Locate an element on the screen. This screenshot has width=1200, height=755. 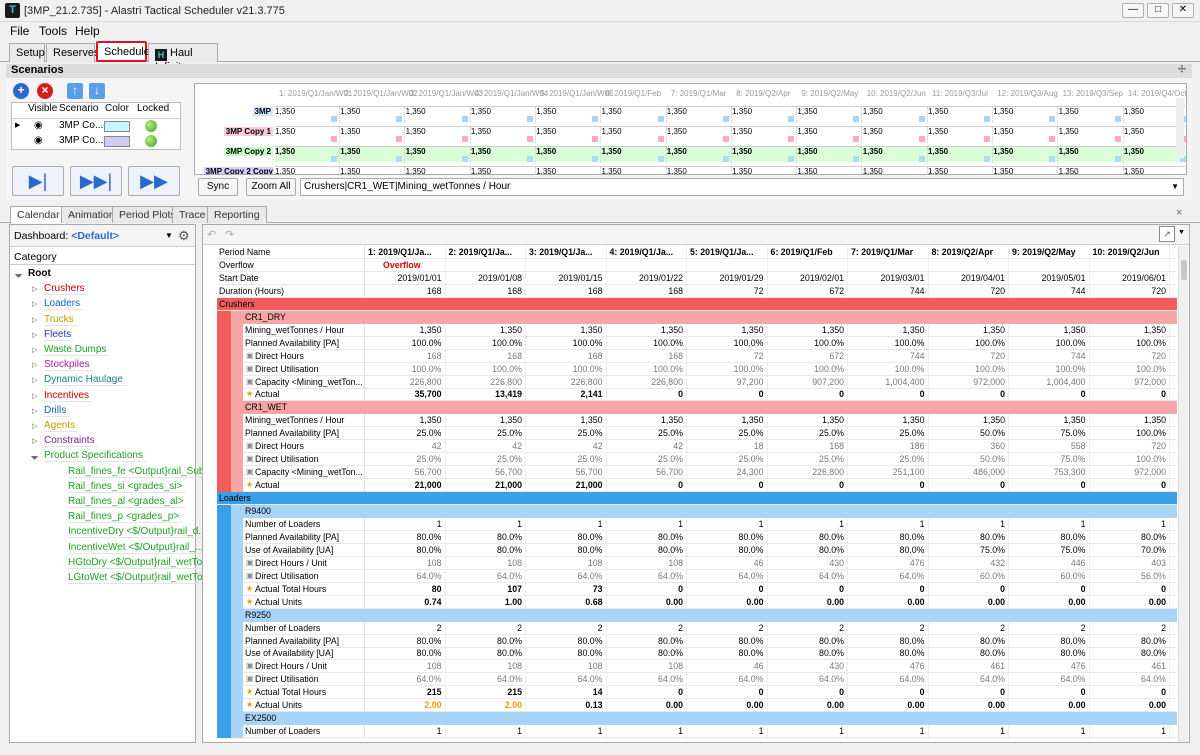
grid-cell: 476 is located at coordinates (888, 562).